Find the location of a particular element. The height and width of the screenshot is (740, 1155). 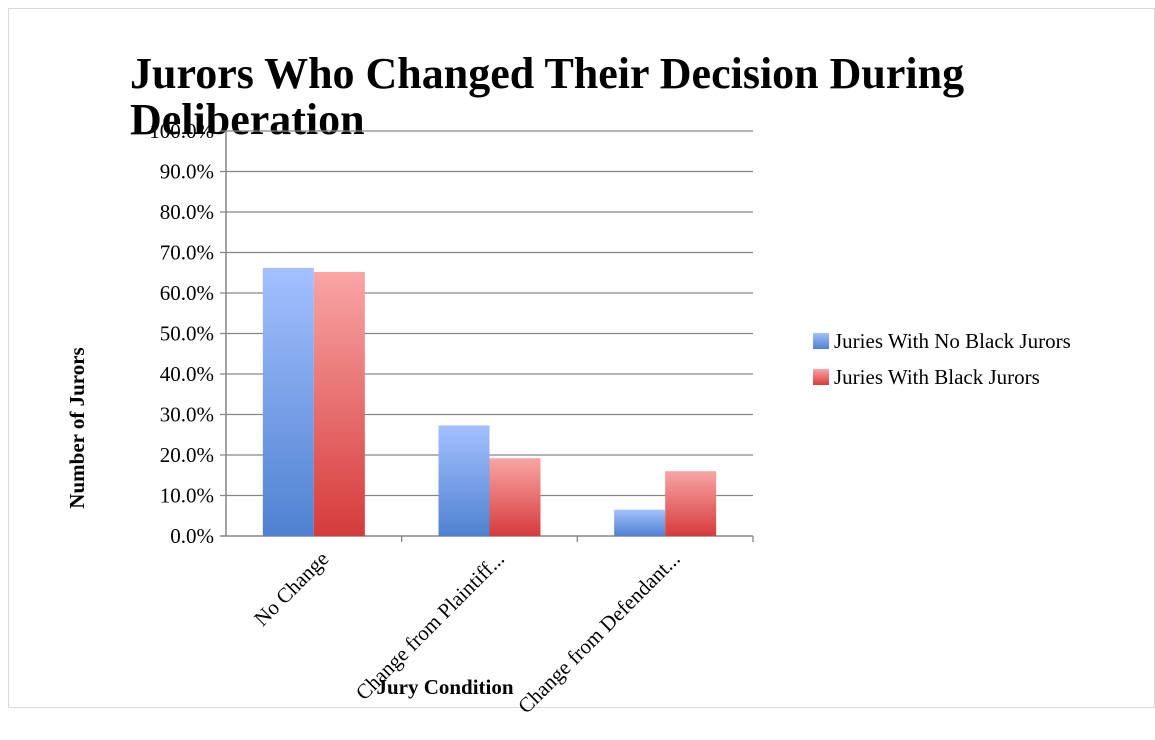

y-tick-label: 70.0% is located at coordinates (187, 253).